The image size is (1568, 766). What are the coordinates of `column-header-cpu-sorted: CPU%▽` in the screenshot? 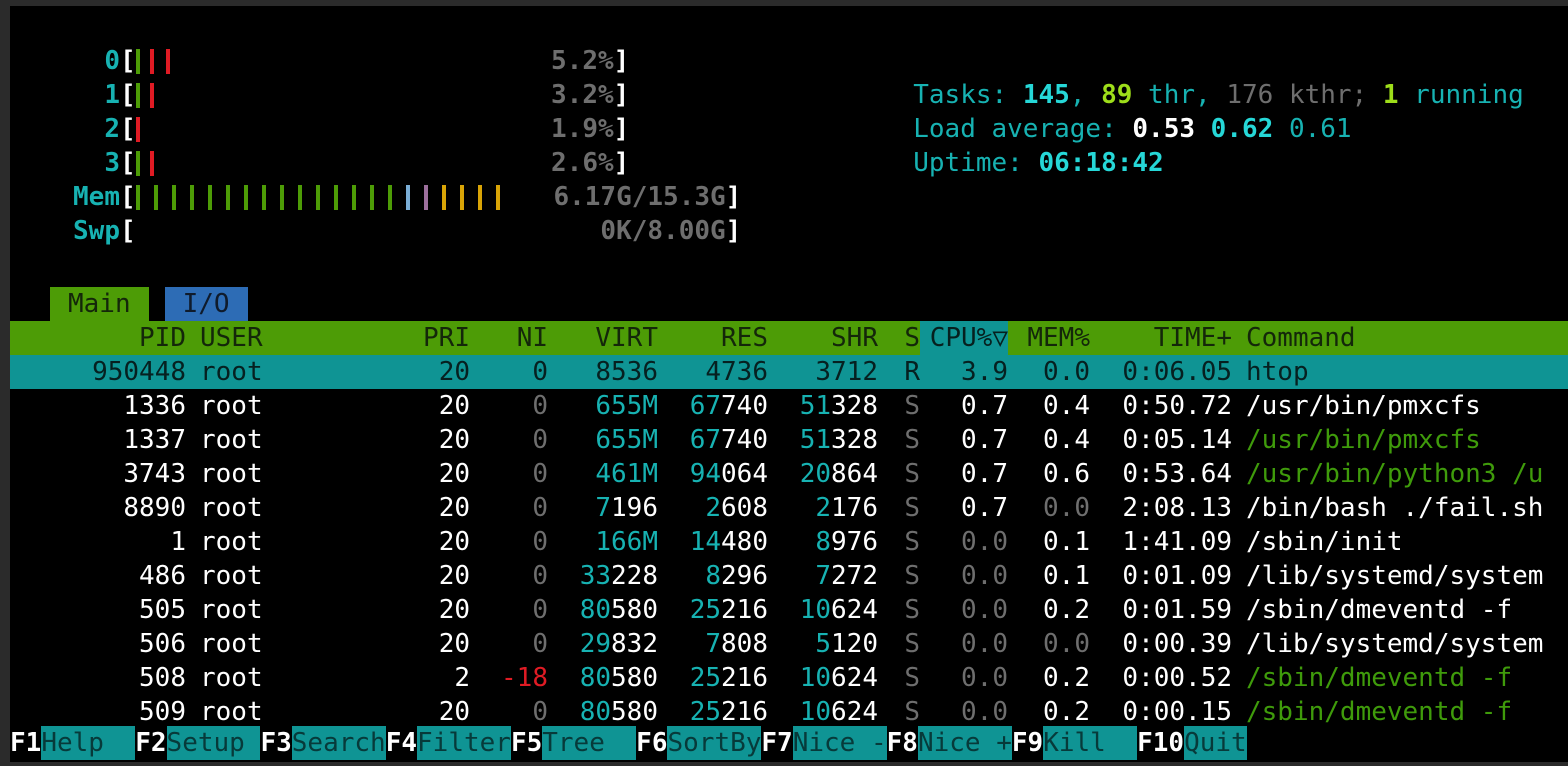 It's located at (964, 338).